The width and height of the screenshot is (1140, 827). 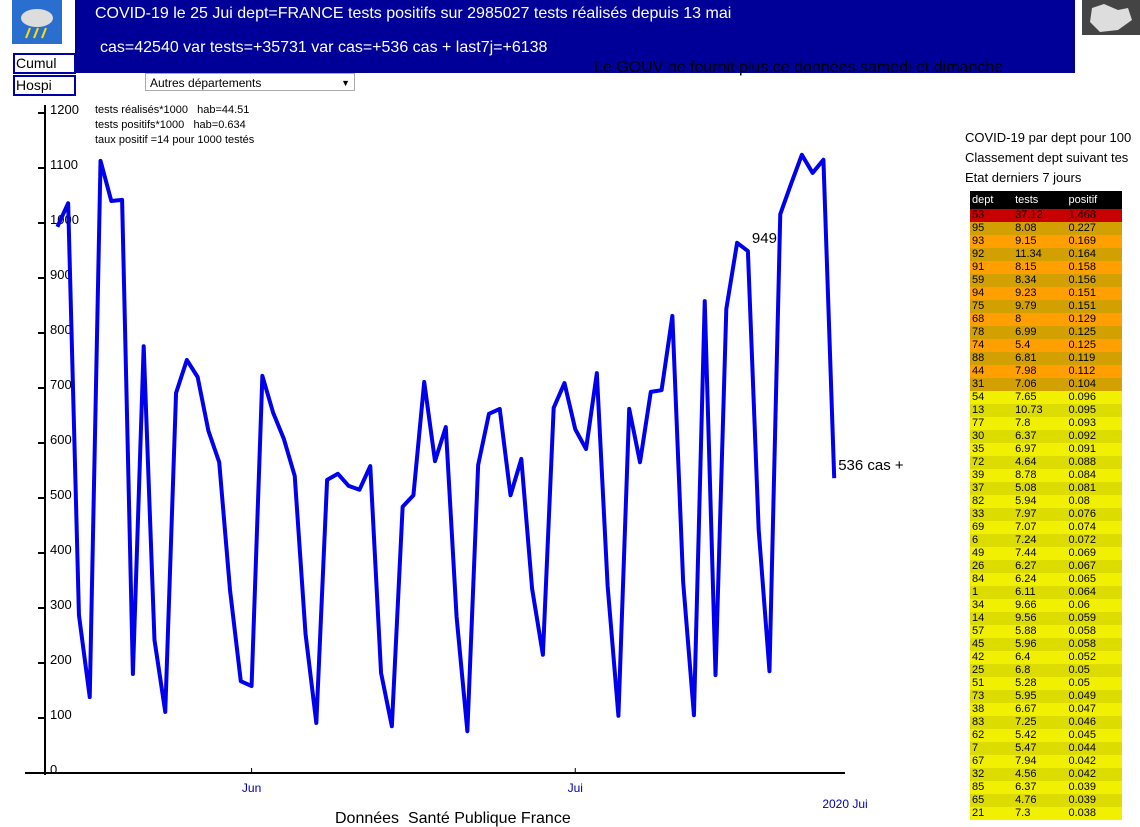 I want to click on table-cell: 0.112, so click(x=1082, y=371).